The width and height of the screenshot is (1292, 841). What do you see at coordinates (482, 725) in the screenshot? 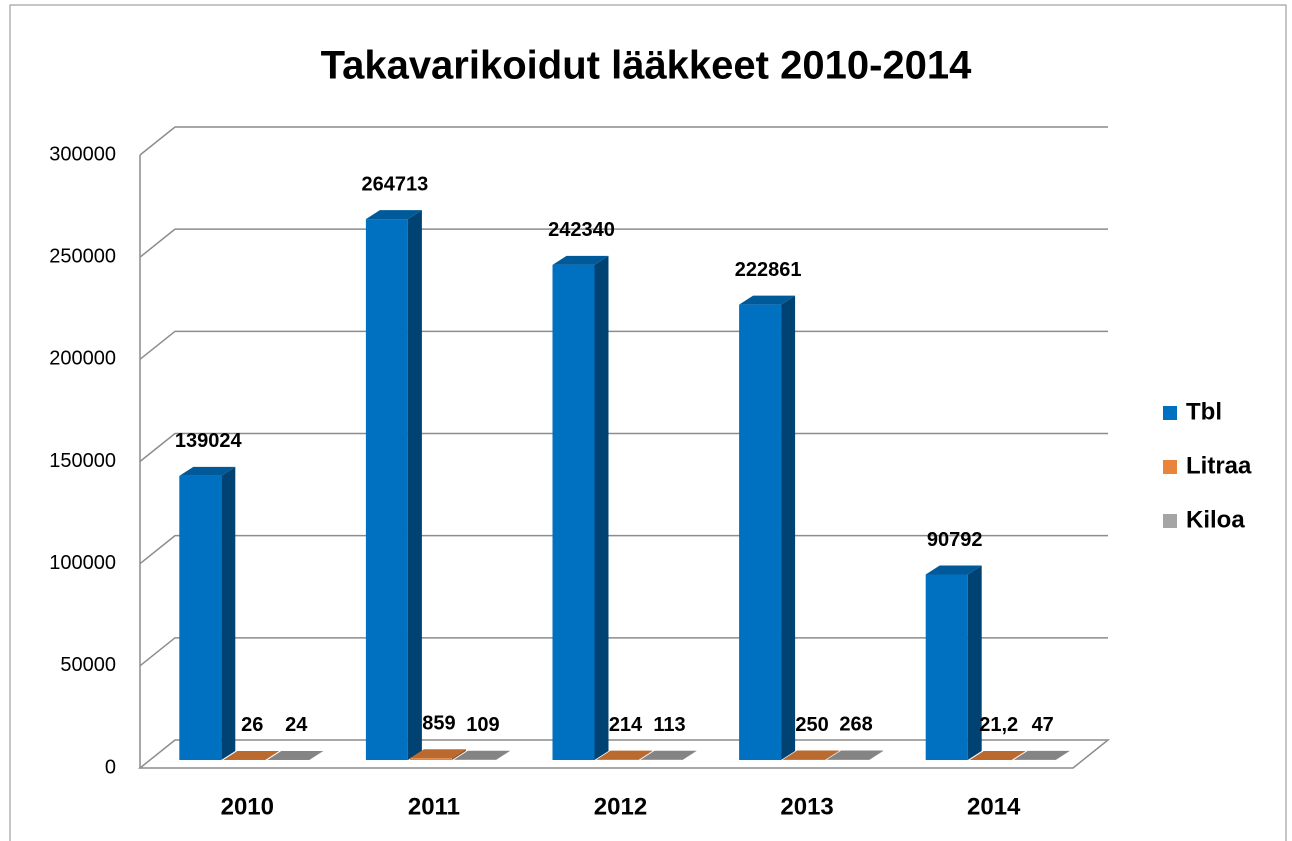
I see `data-label: 109` at bounding box center [482, 725].